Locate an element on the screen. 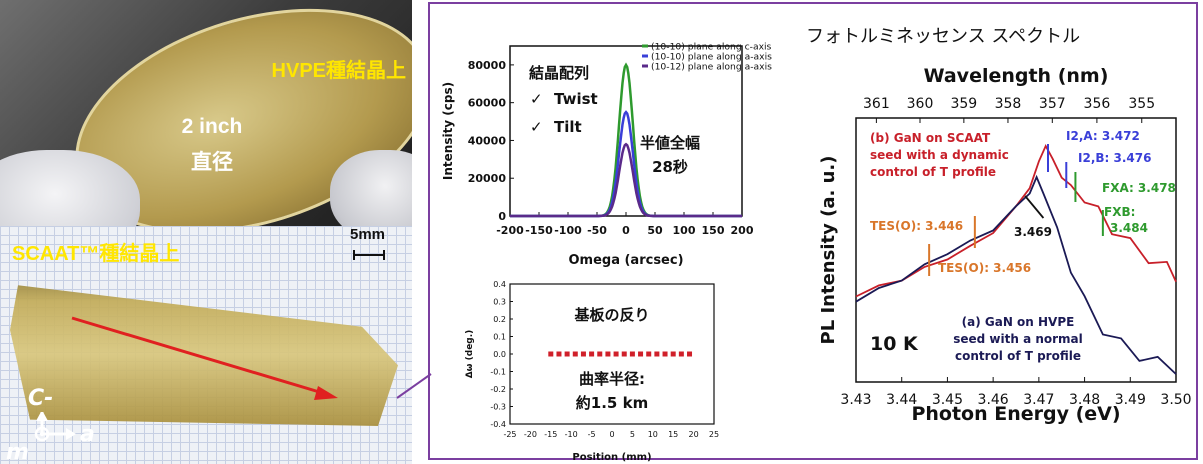 The image size is (1203, 464). peak-marker is located at coordinates (1034, 207).